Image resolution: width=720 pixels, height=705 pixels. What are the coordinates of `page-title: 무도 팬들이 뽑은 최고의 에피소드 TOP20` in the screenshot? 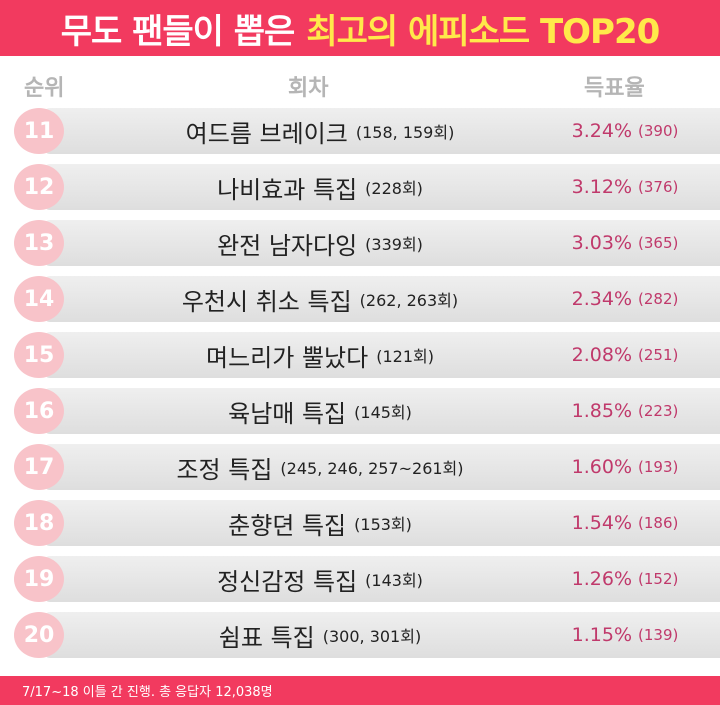 It's located at (360, 28).